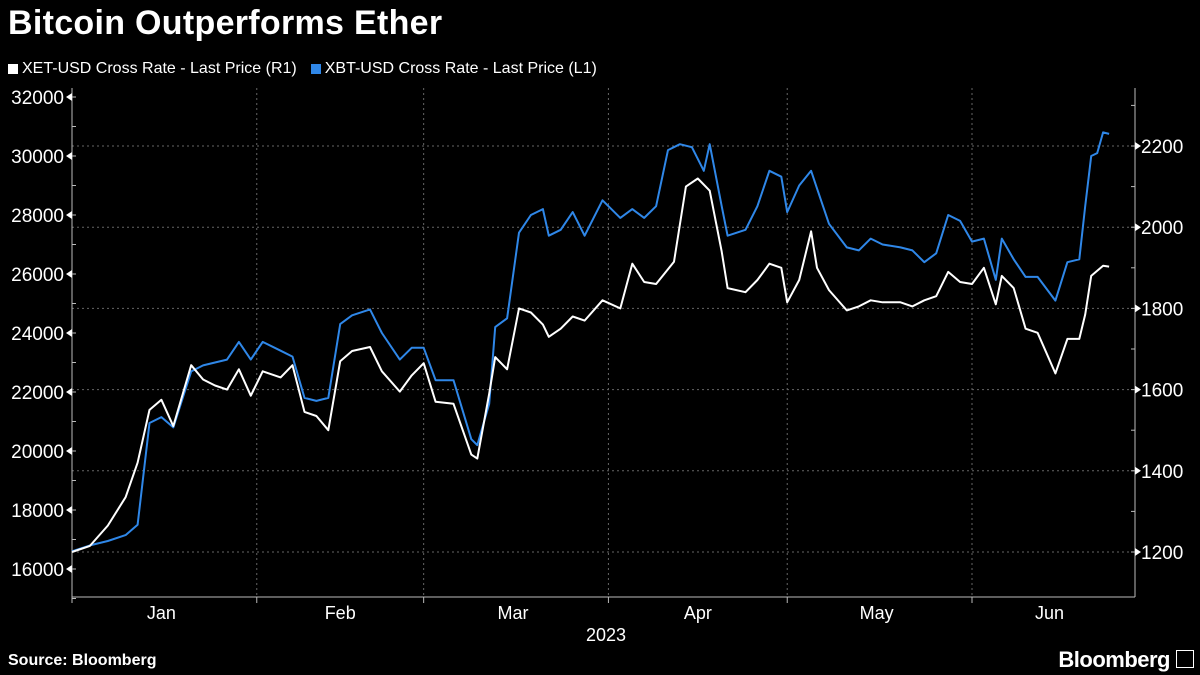 The width and height of the screenshot is (1200, 675). What do you see at coordinates (37, 393) in the screenshot?
I see `left-axis-tick-label: 22000` at bounding box center [37, 393].